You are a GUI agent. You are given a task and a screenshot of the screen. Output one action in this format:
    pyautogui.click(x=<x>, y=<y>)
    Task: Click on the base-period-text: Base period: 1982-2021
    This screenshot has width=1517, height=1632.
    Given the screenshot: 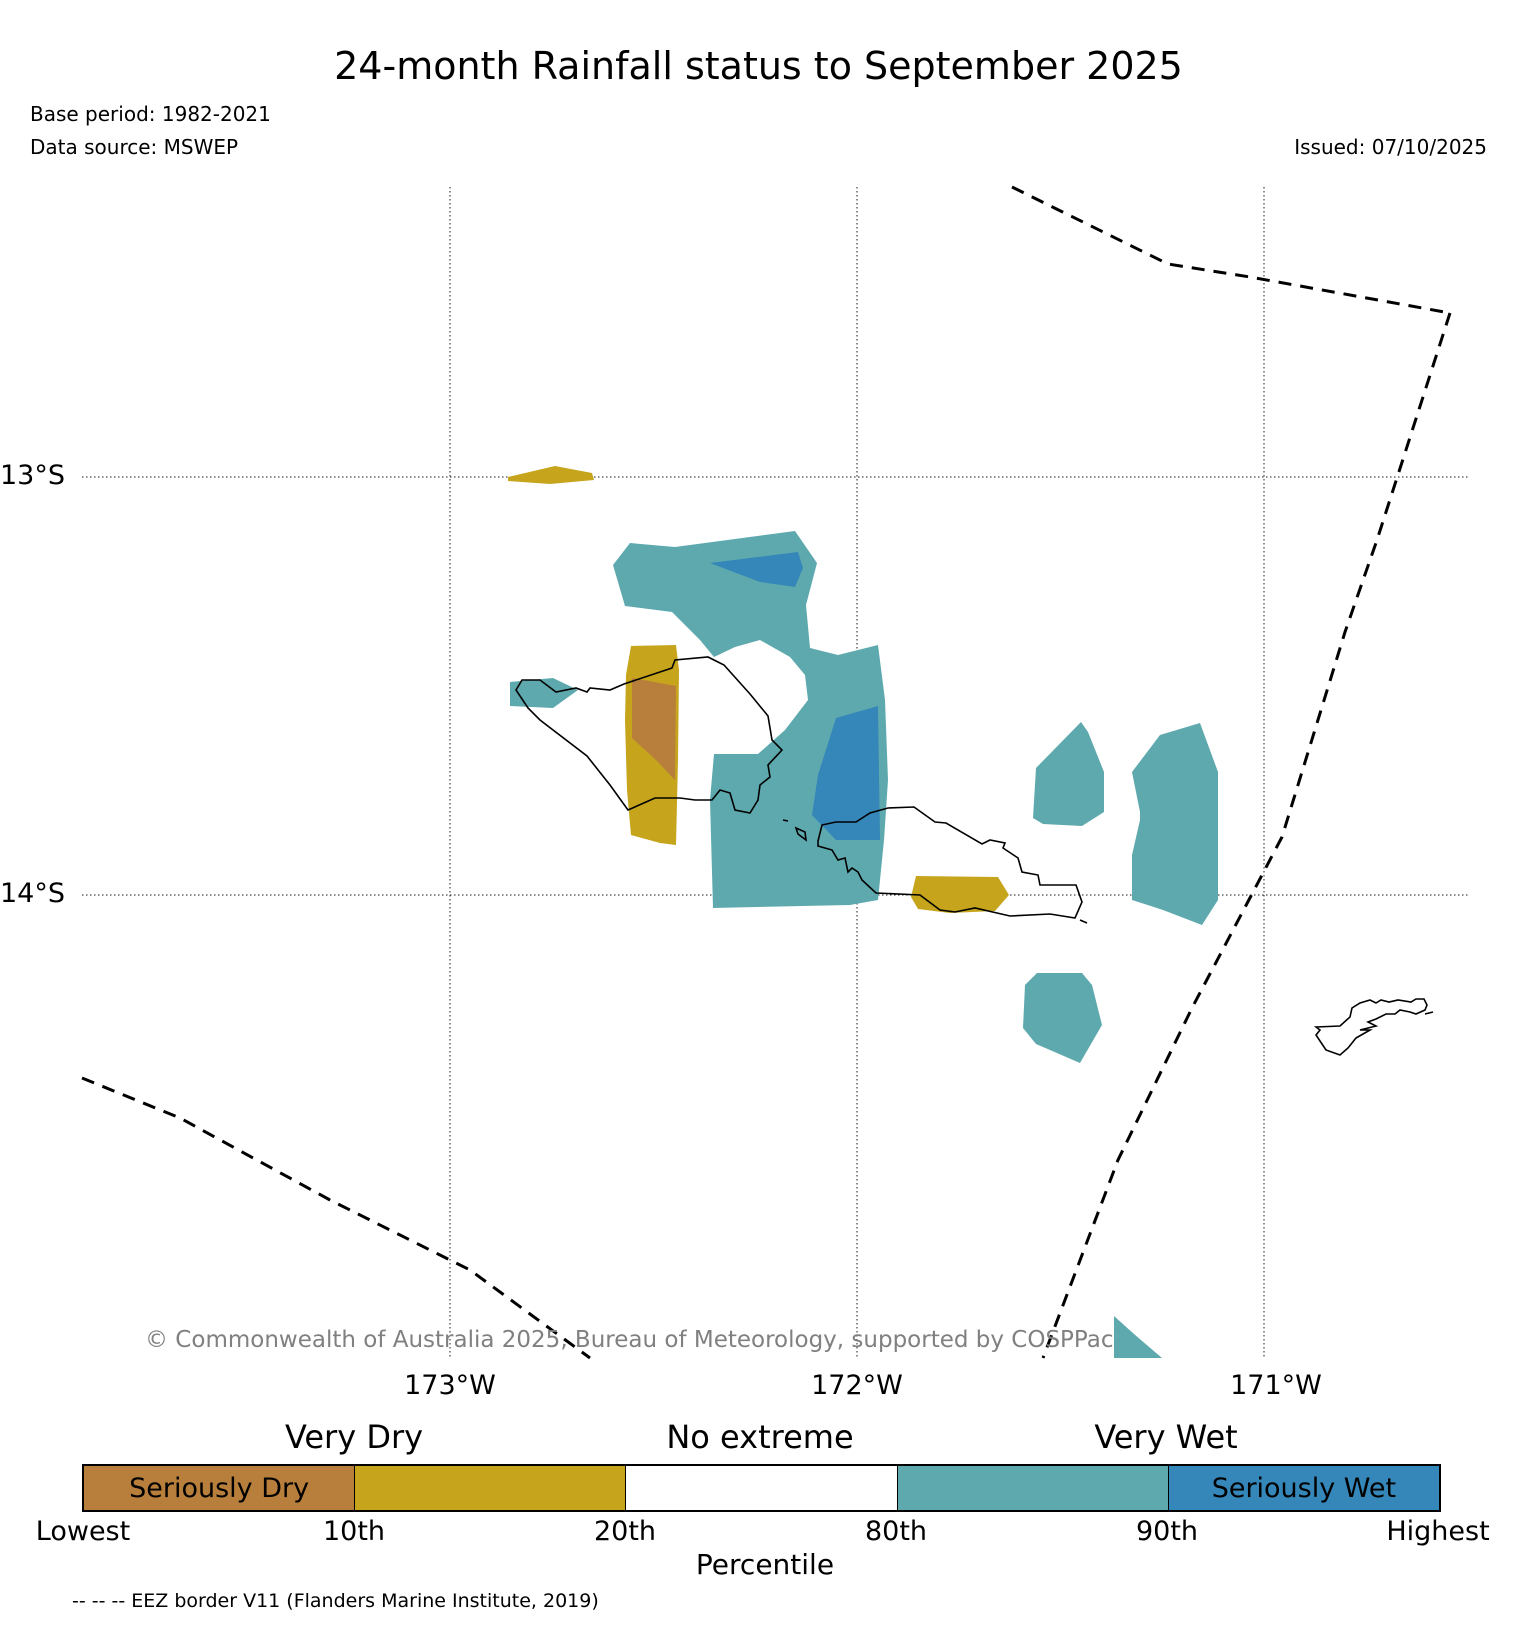 What is the action you would take?
    pyautogui.click(x=150, y=114)
    